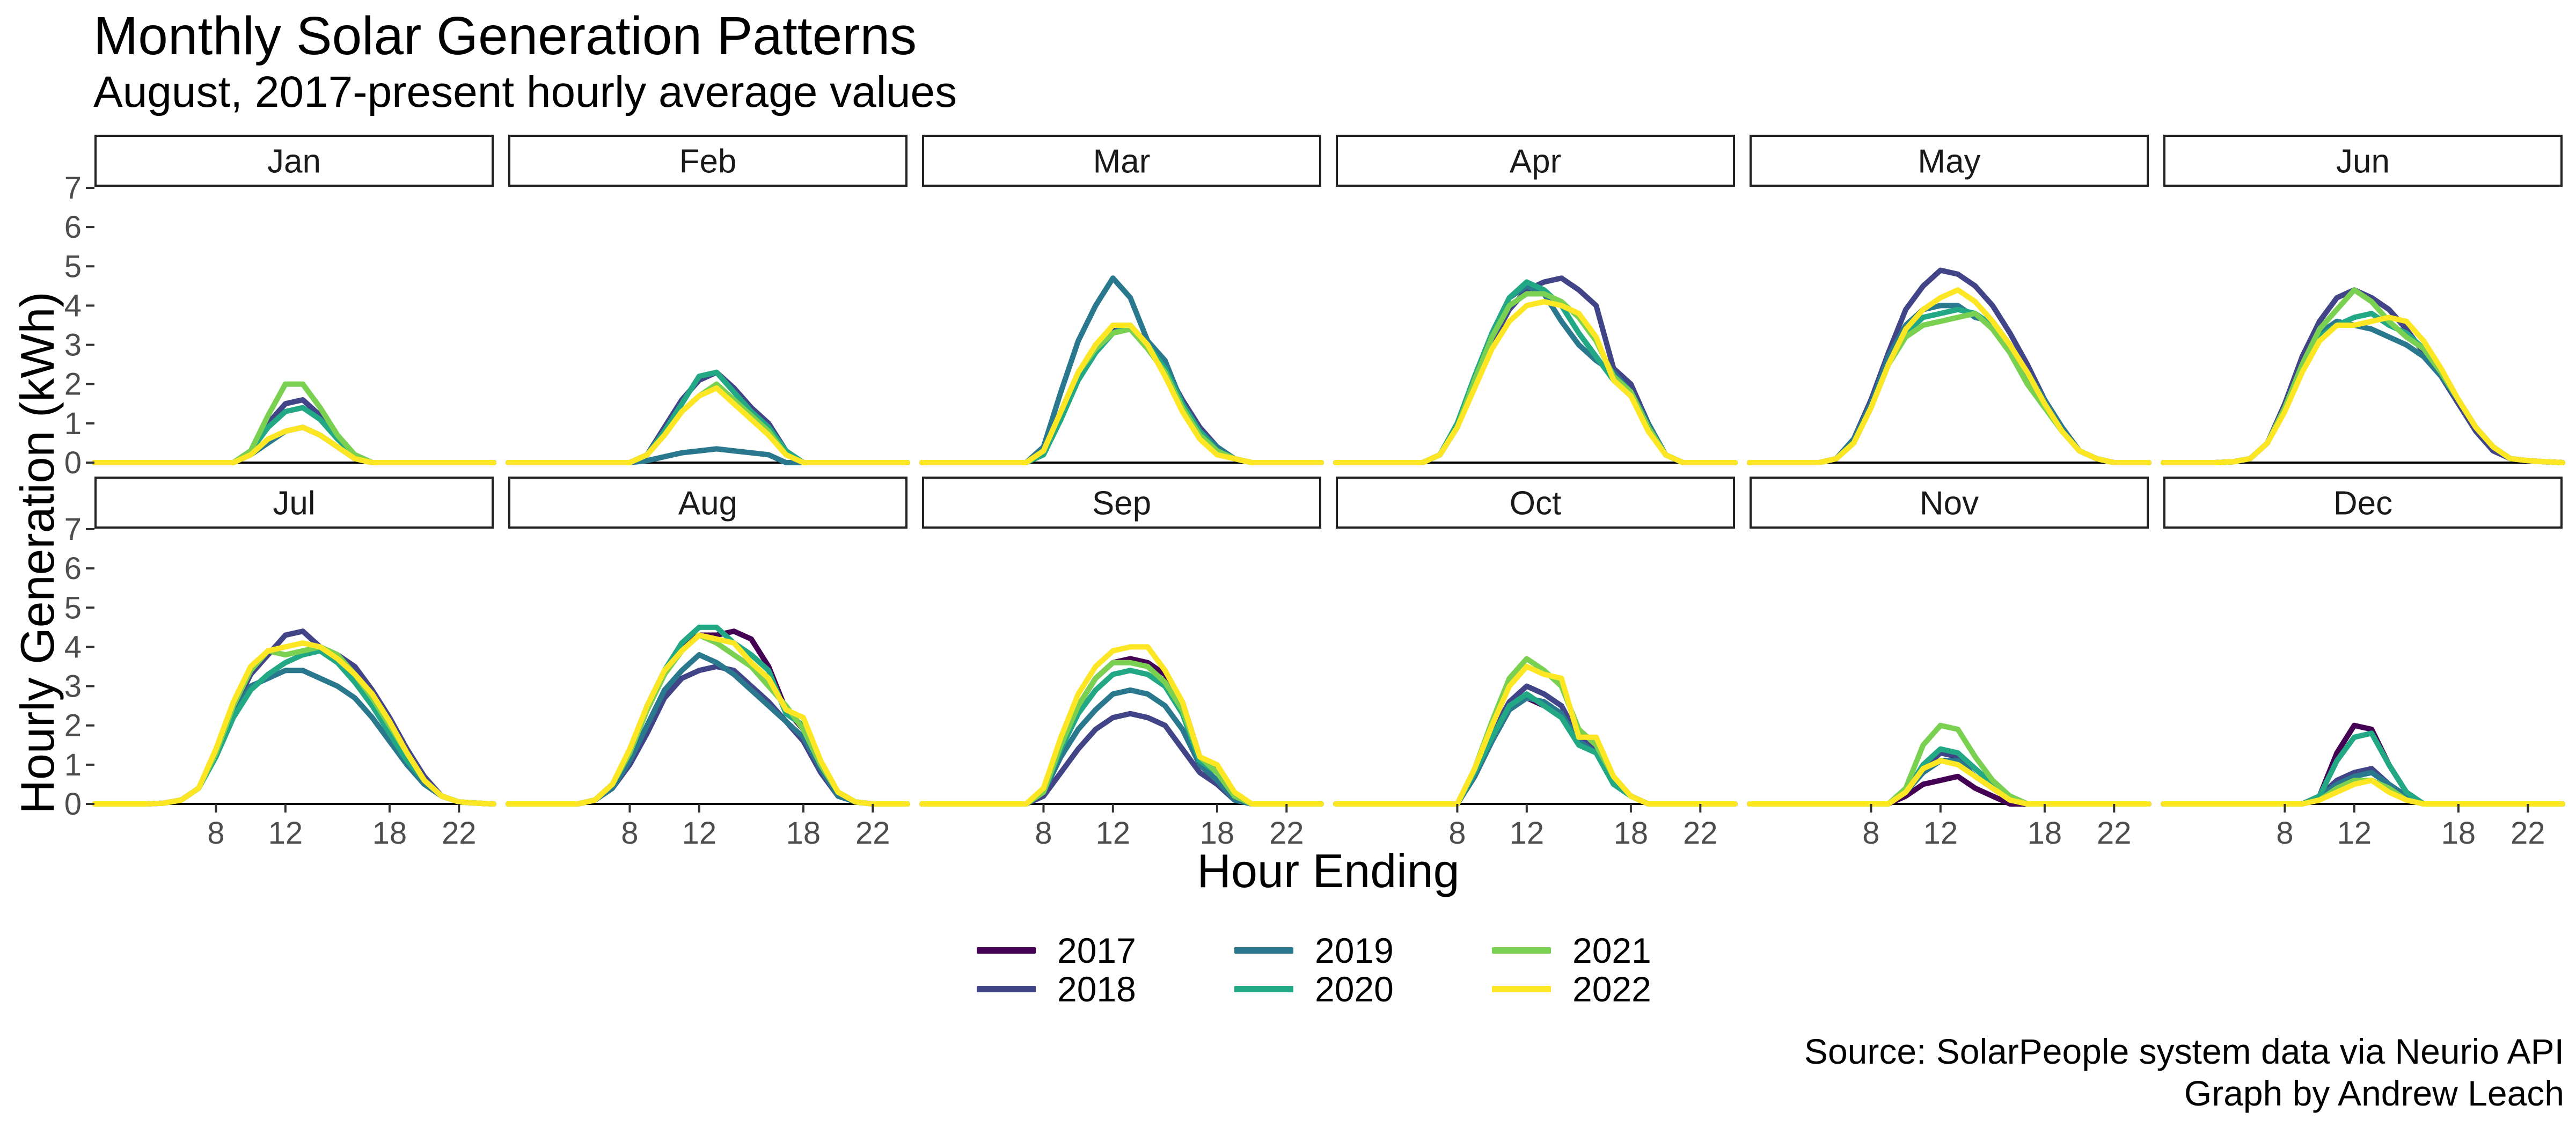 Image resolution: width=2576 pixels, height=1127 pixels. What do you see at coordinates (294, 503) in the screenshot?
I see `facet-label-jul: Jul` at bounding box center [294, 503].